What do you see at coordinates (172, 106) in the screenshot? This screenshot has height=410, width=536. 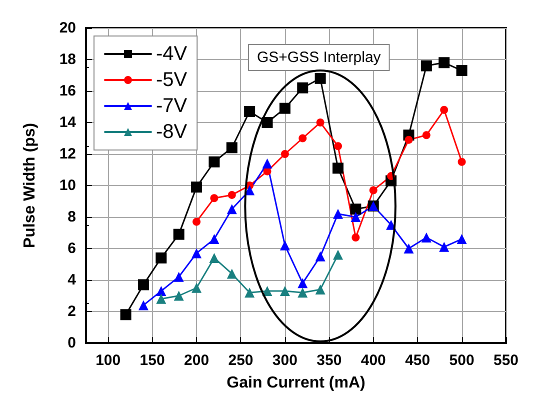 I see `legend-label: -7V` at bounding box center [172, 106].